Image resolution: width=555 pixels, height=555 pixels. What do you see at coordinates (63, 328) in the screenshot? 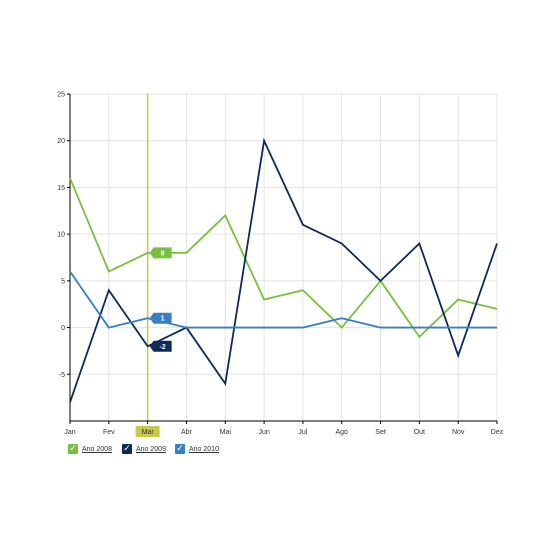
I see `y-tick-label: 0` at bounding box center [63, 328].